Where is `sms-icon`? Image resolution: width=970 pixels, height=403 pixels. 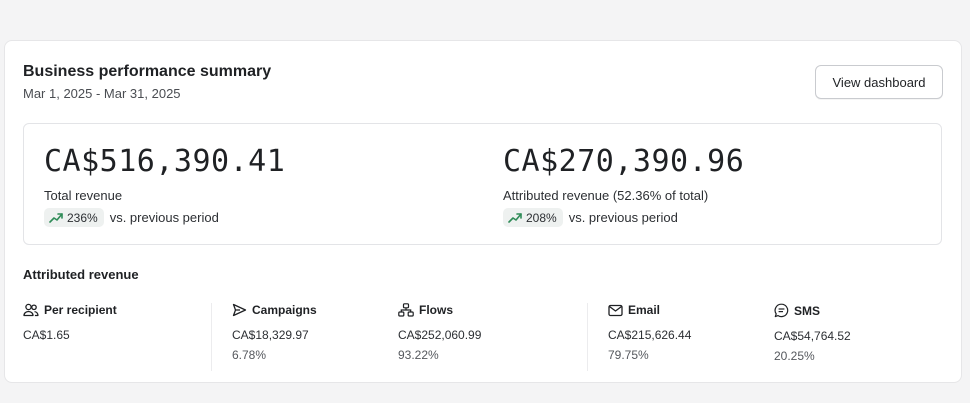
sms-icon is located at coordinates (781, 310).